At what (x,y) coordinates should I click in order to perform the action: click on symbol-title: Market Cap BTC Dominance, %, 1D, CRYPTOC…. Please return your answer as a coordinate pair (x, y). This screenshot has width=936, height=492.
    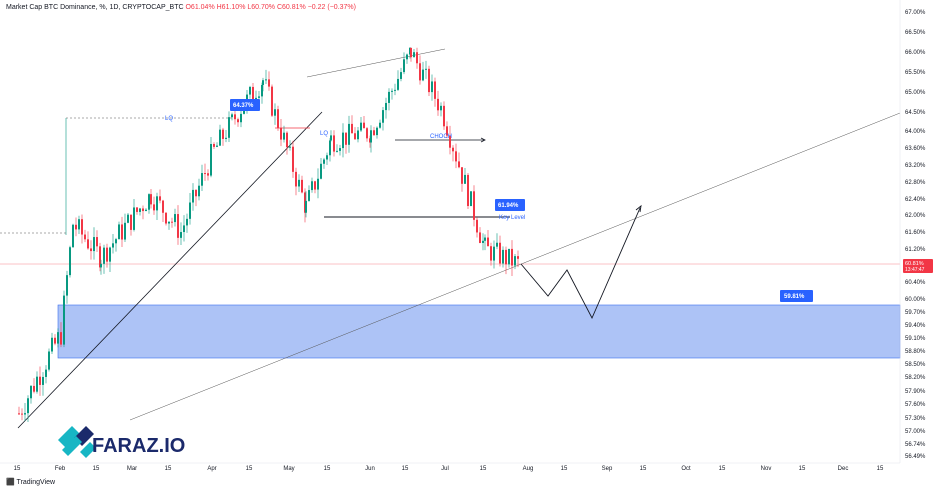
    Looking at the image, I should click on (95, 7).